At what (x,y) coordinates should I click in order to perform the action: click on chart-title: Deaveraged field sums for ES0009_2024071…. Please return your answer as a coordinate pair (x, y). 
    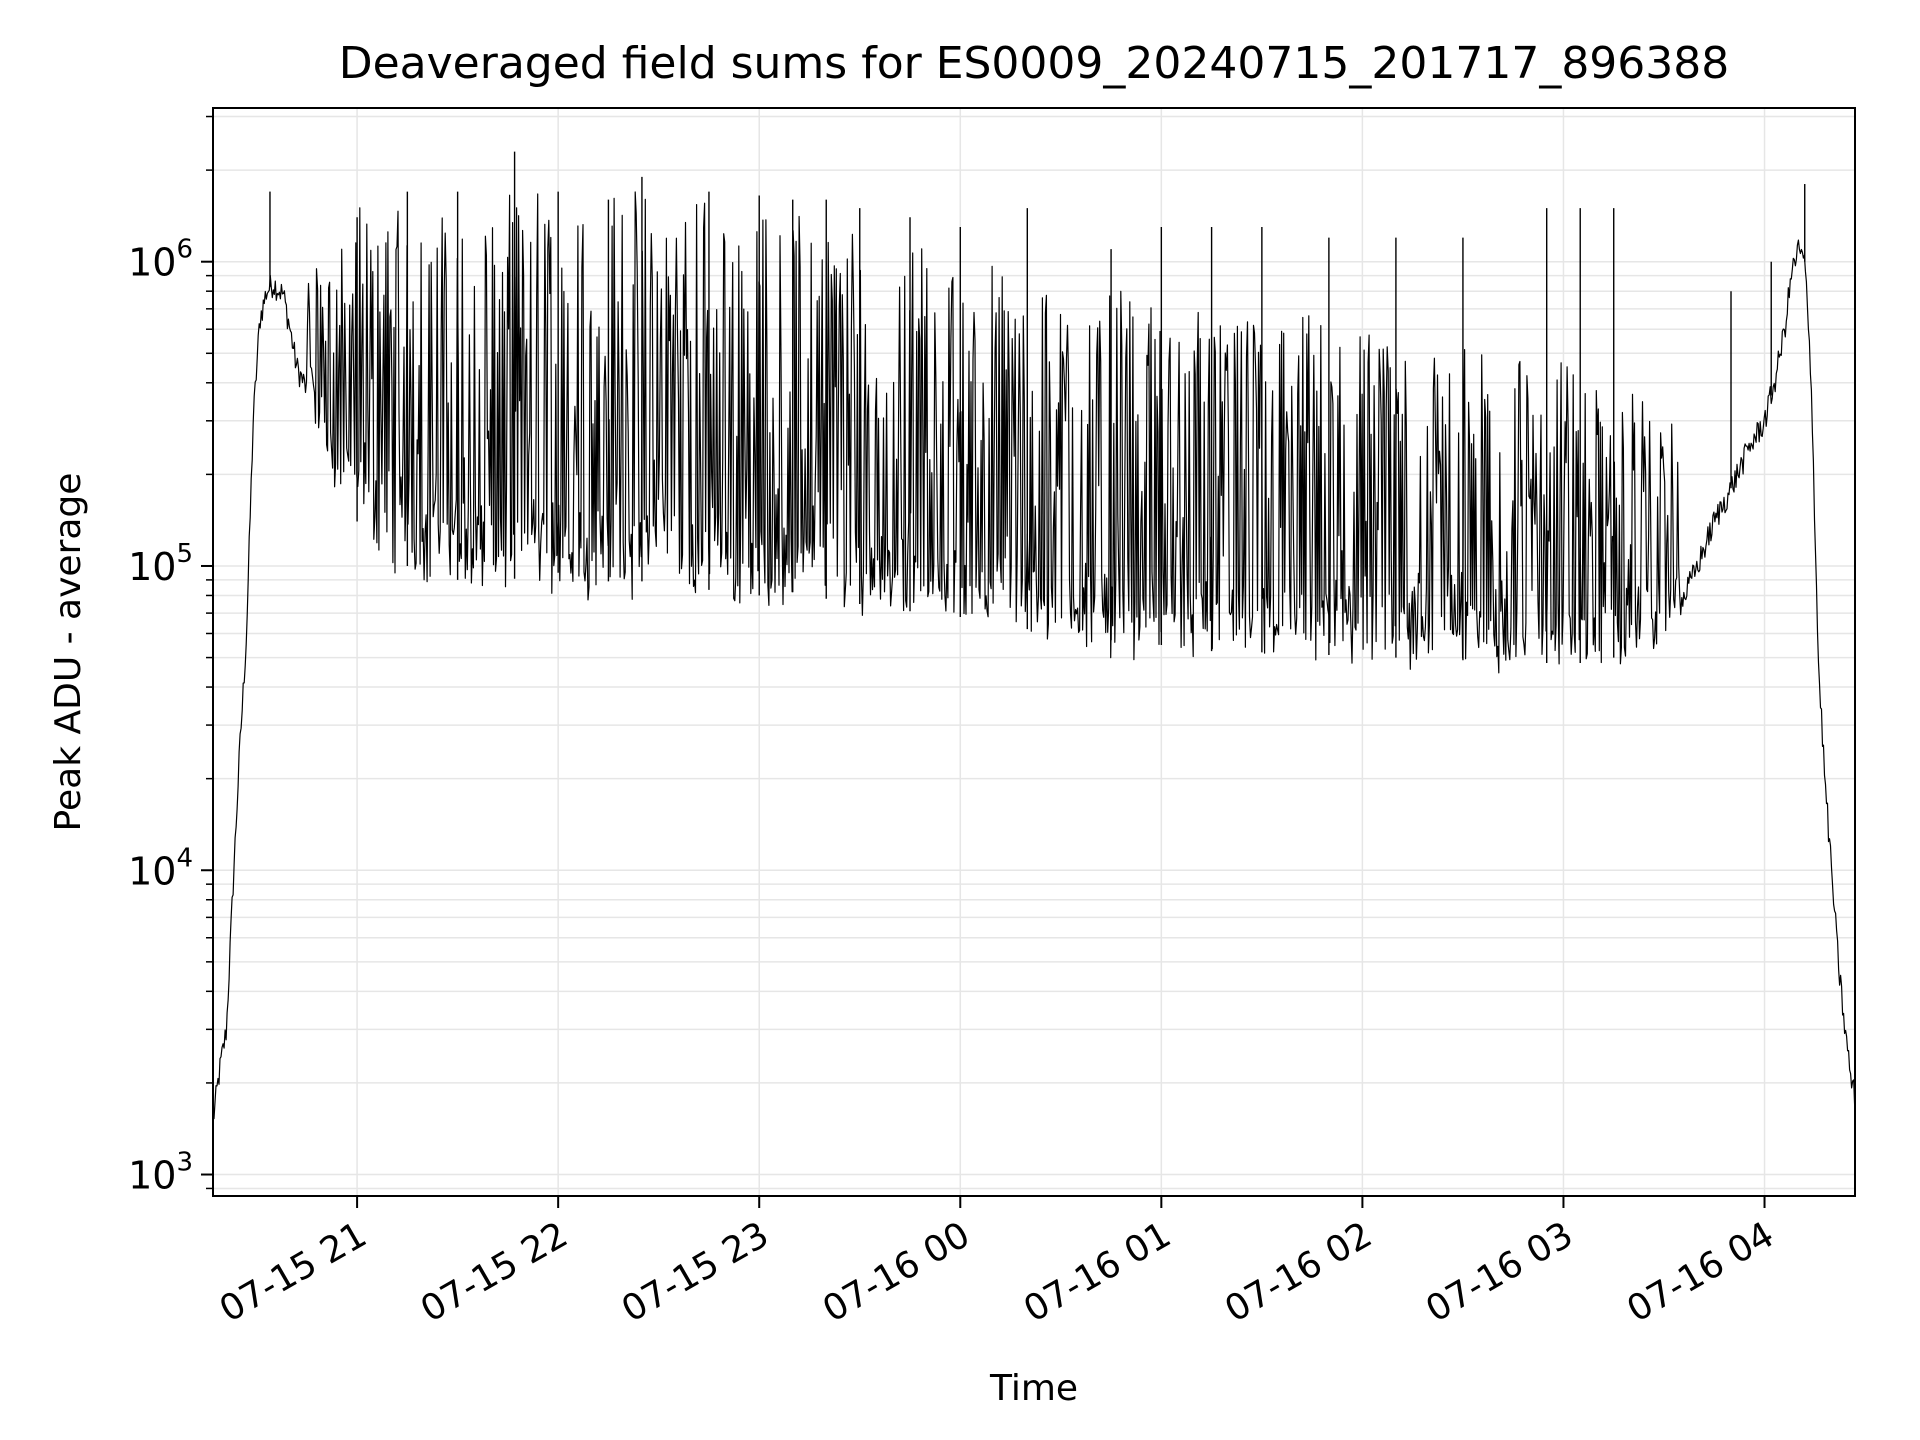
    Looking at the image, I should click on (1034, 63).